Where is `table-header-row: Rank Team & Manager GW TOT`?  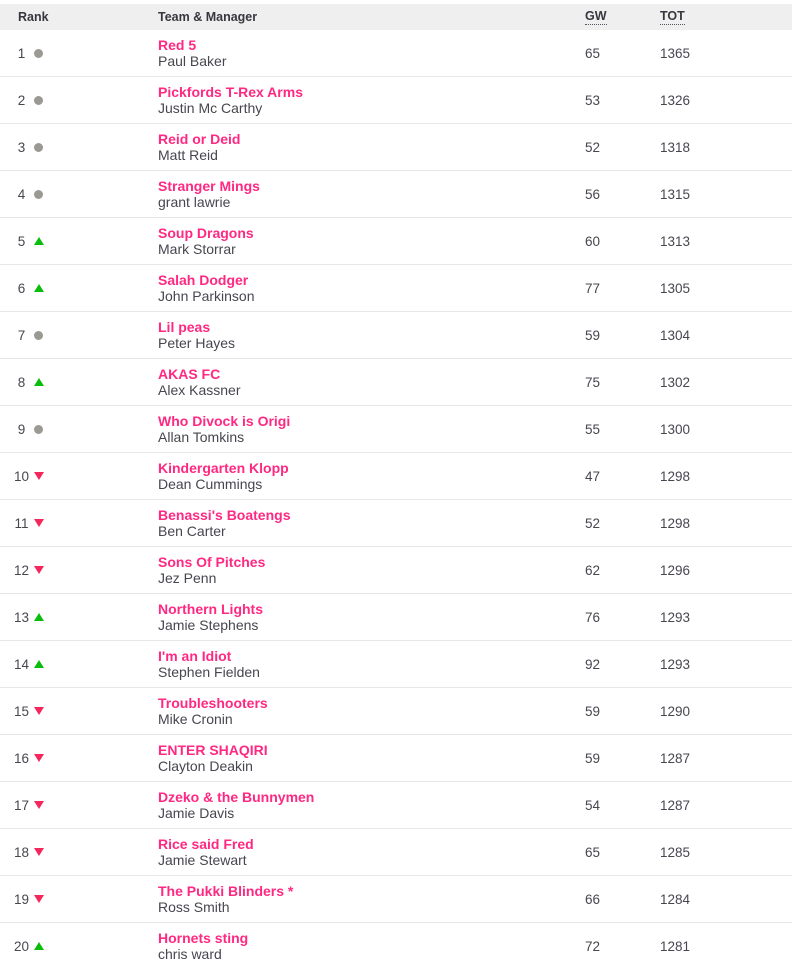
table-header-row: Rank Team & Manager GW TOT is located at coordinates (396, 17).